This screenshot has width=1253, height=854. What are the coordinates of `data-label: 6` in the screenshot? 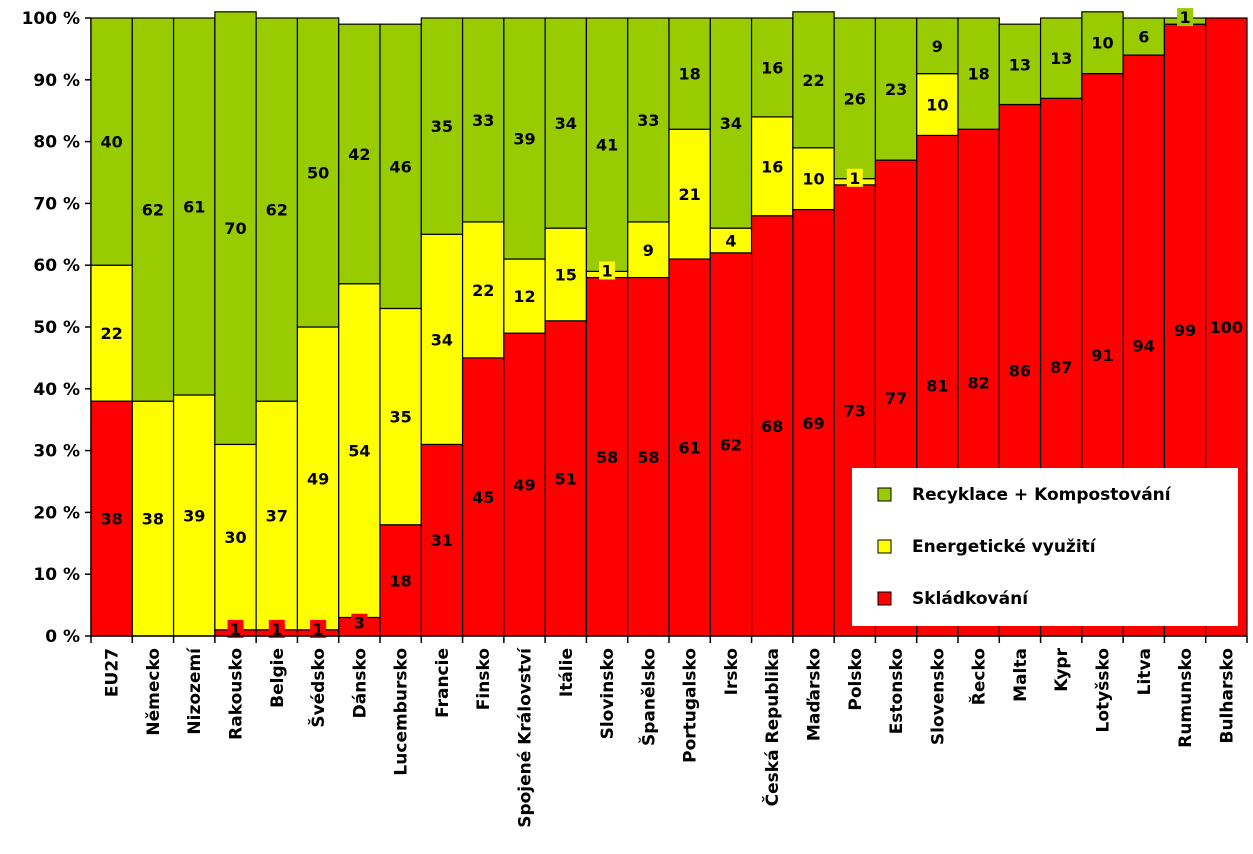 It's located at (1143, 37).